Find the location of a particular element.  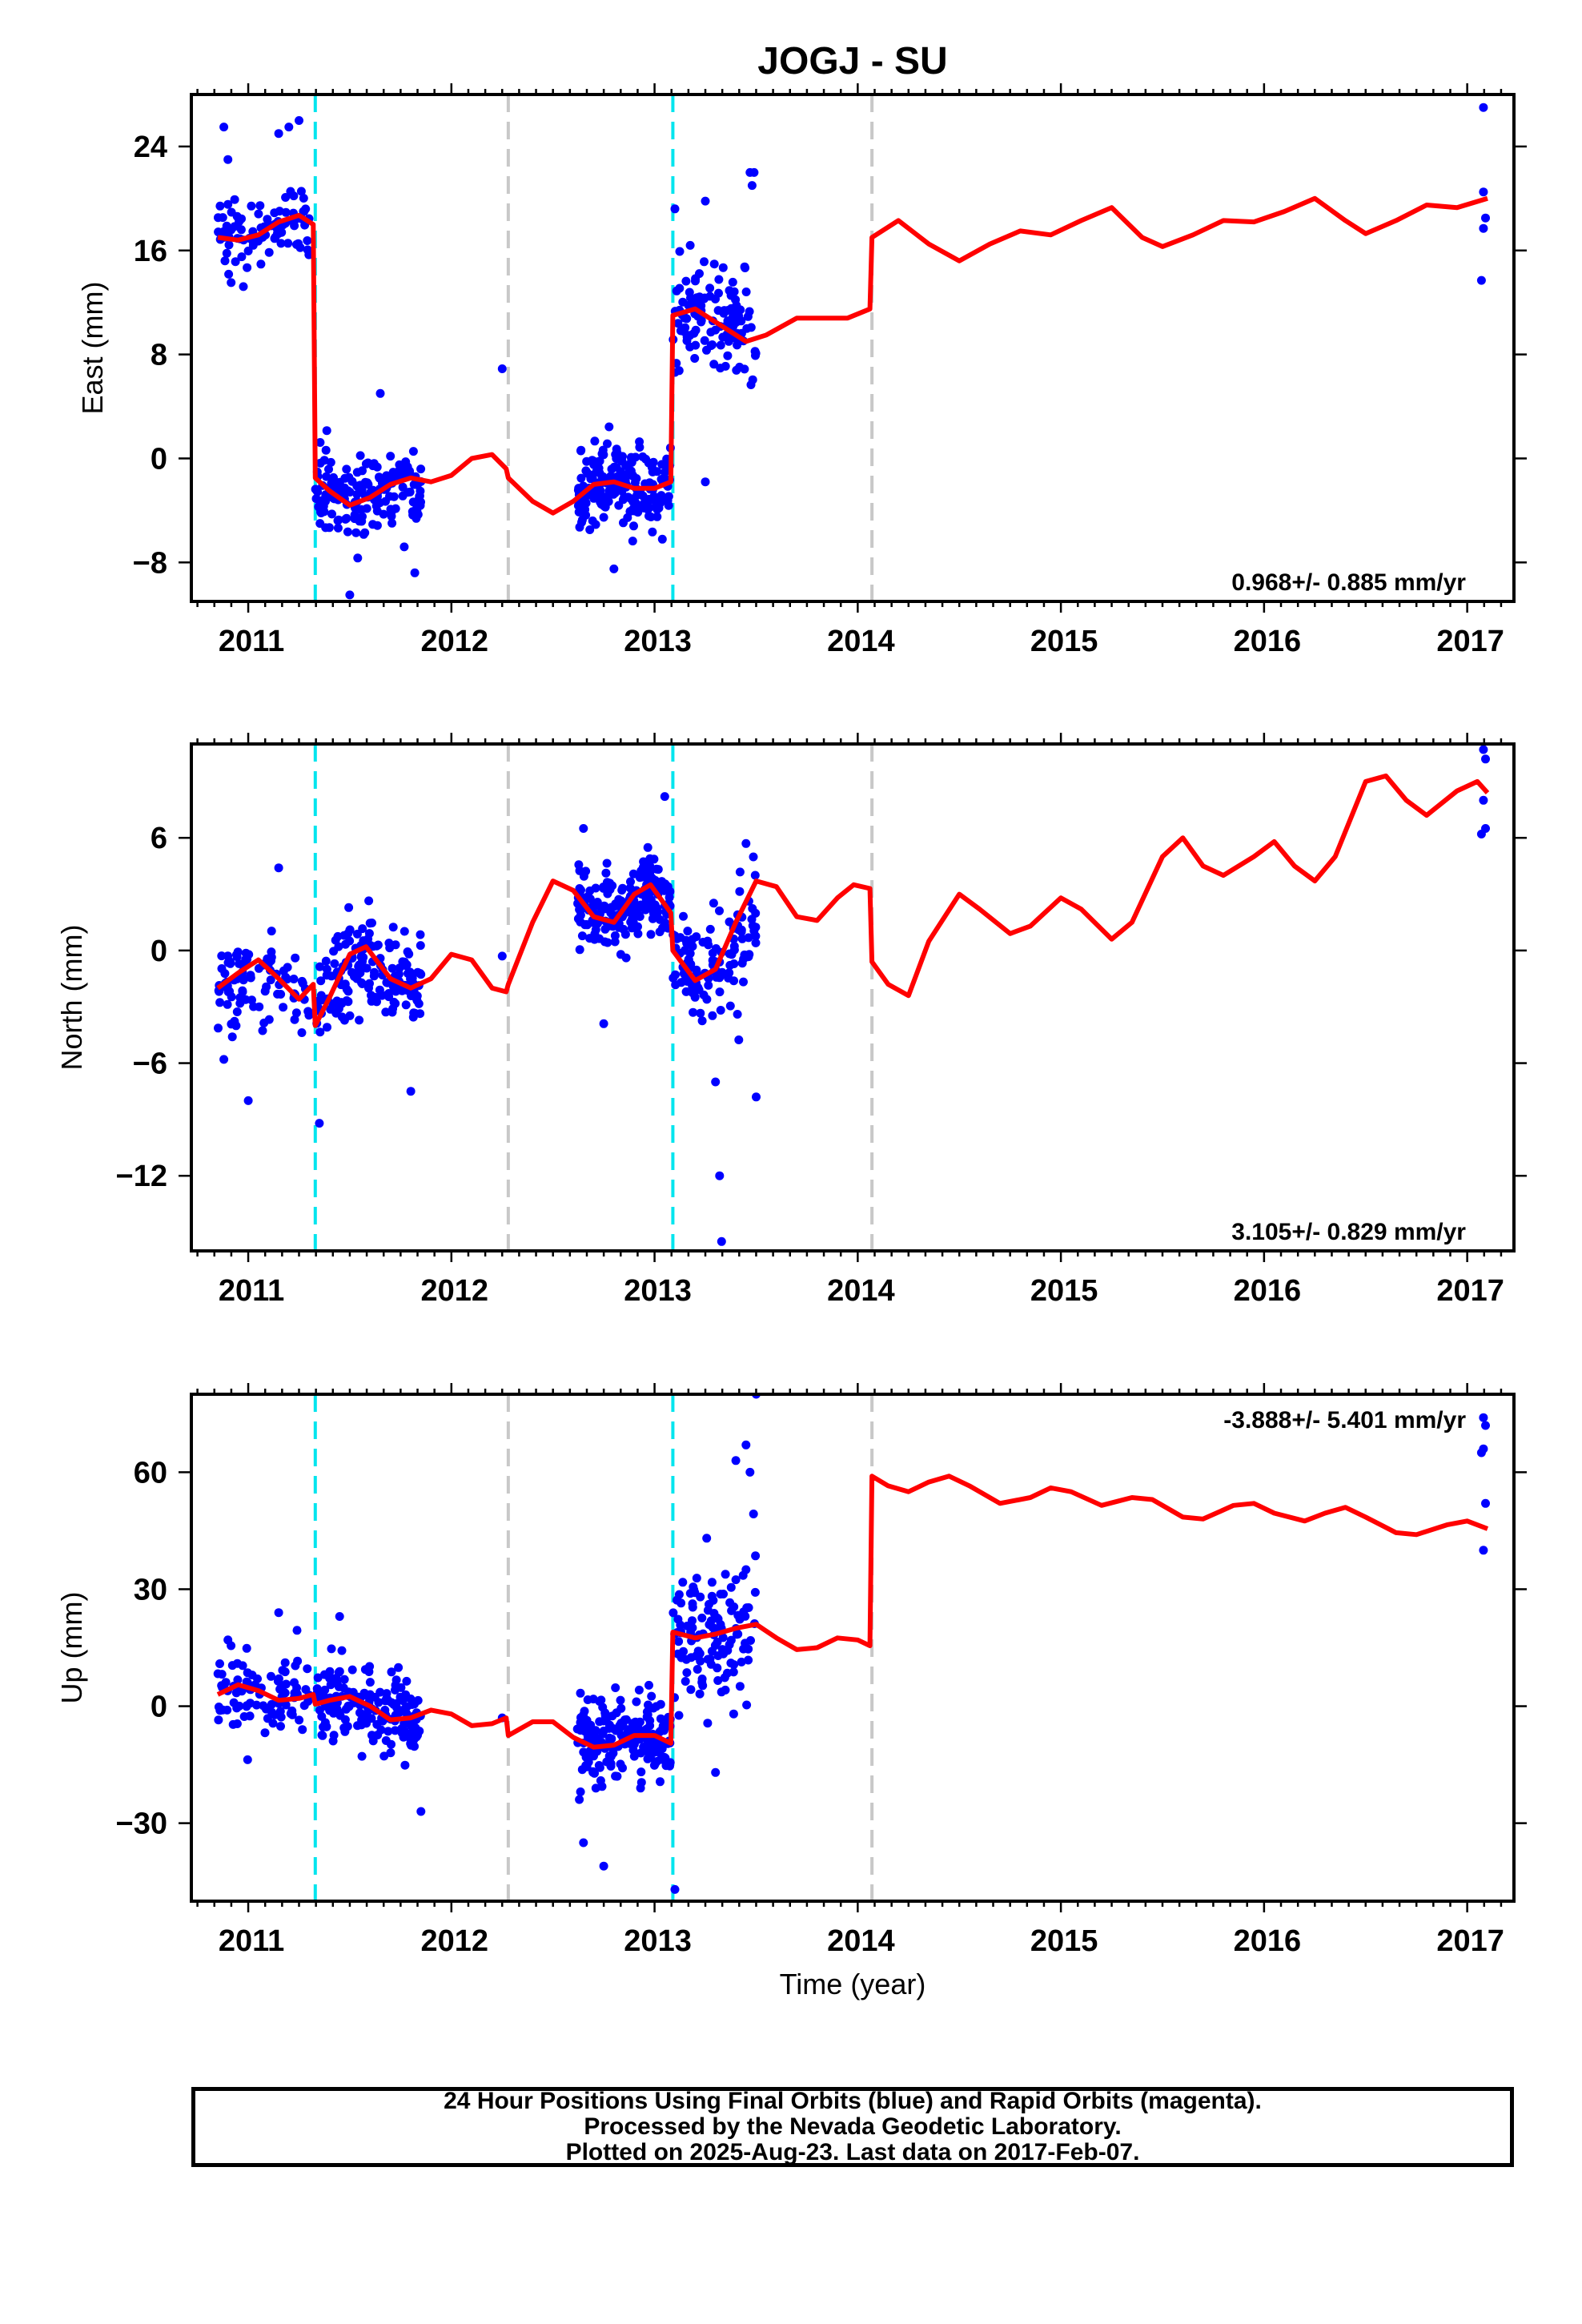

figure-title: JOGJ - SU is located at coordinates (852, 61).